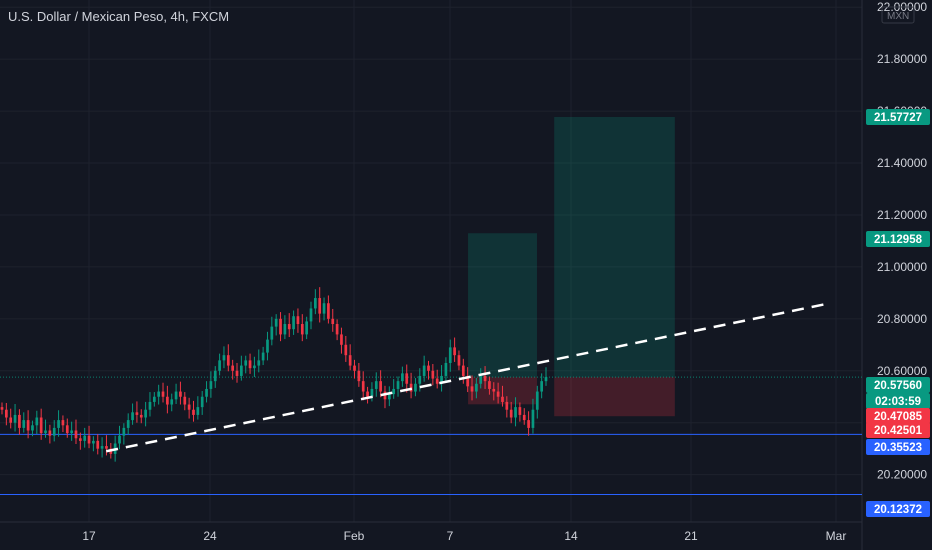 The width and height of the screenshot is (932, 550). I want to click on price-label-text: 20.42501, so click(898, 431).